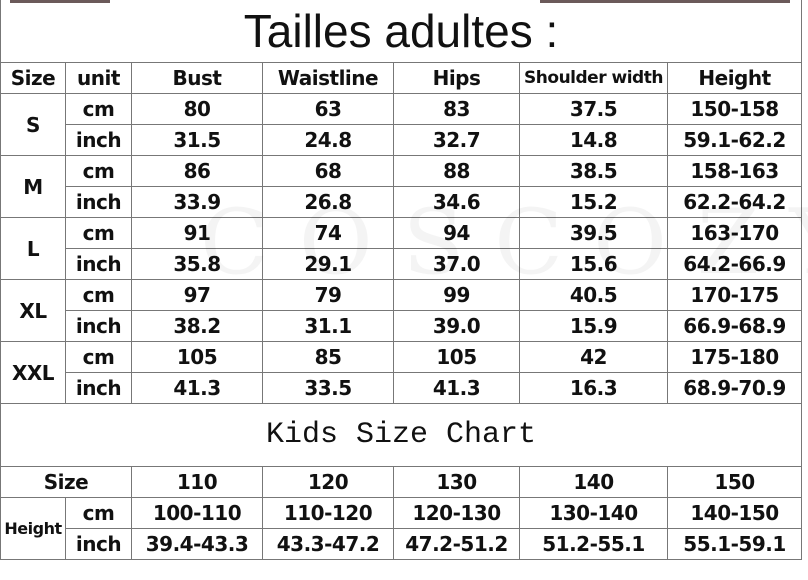 This screenshot has height=580, width=808. What do you see at coordinates (734, 357) in the screenshot?
I see `cell-value: 175-180` at bounding box center [734, 357].